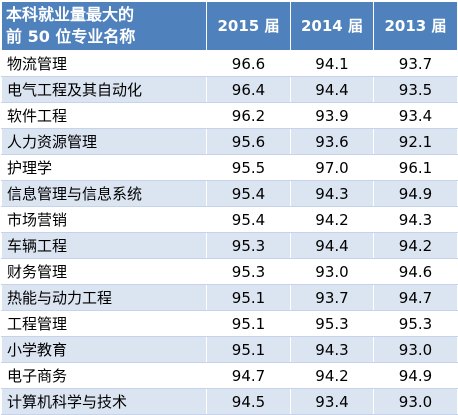 The image size is (458, 415). Describe the element at coordinates (415, 141) in the screenshot. I see `value-2013-cell: 92.1` at that location.